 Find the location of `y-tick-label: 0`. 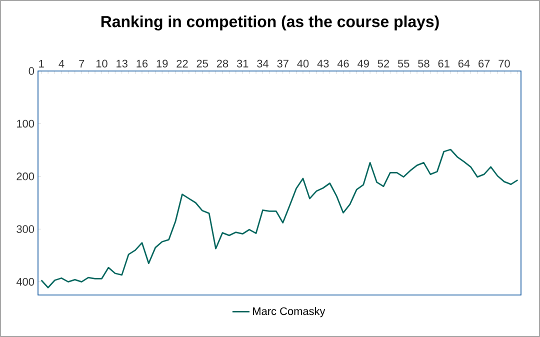

y-tick-label: 0 is located at coordinates (31, 71).